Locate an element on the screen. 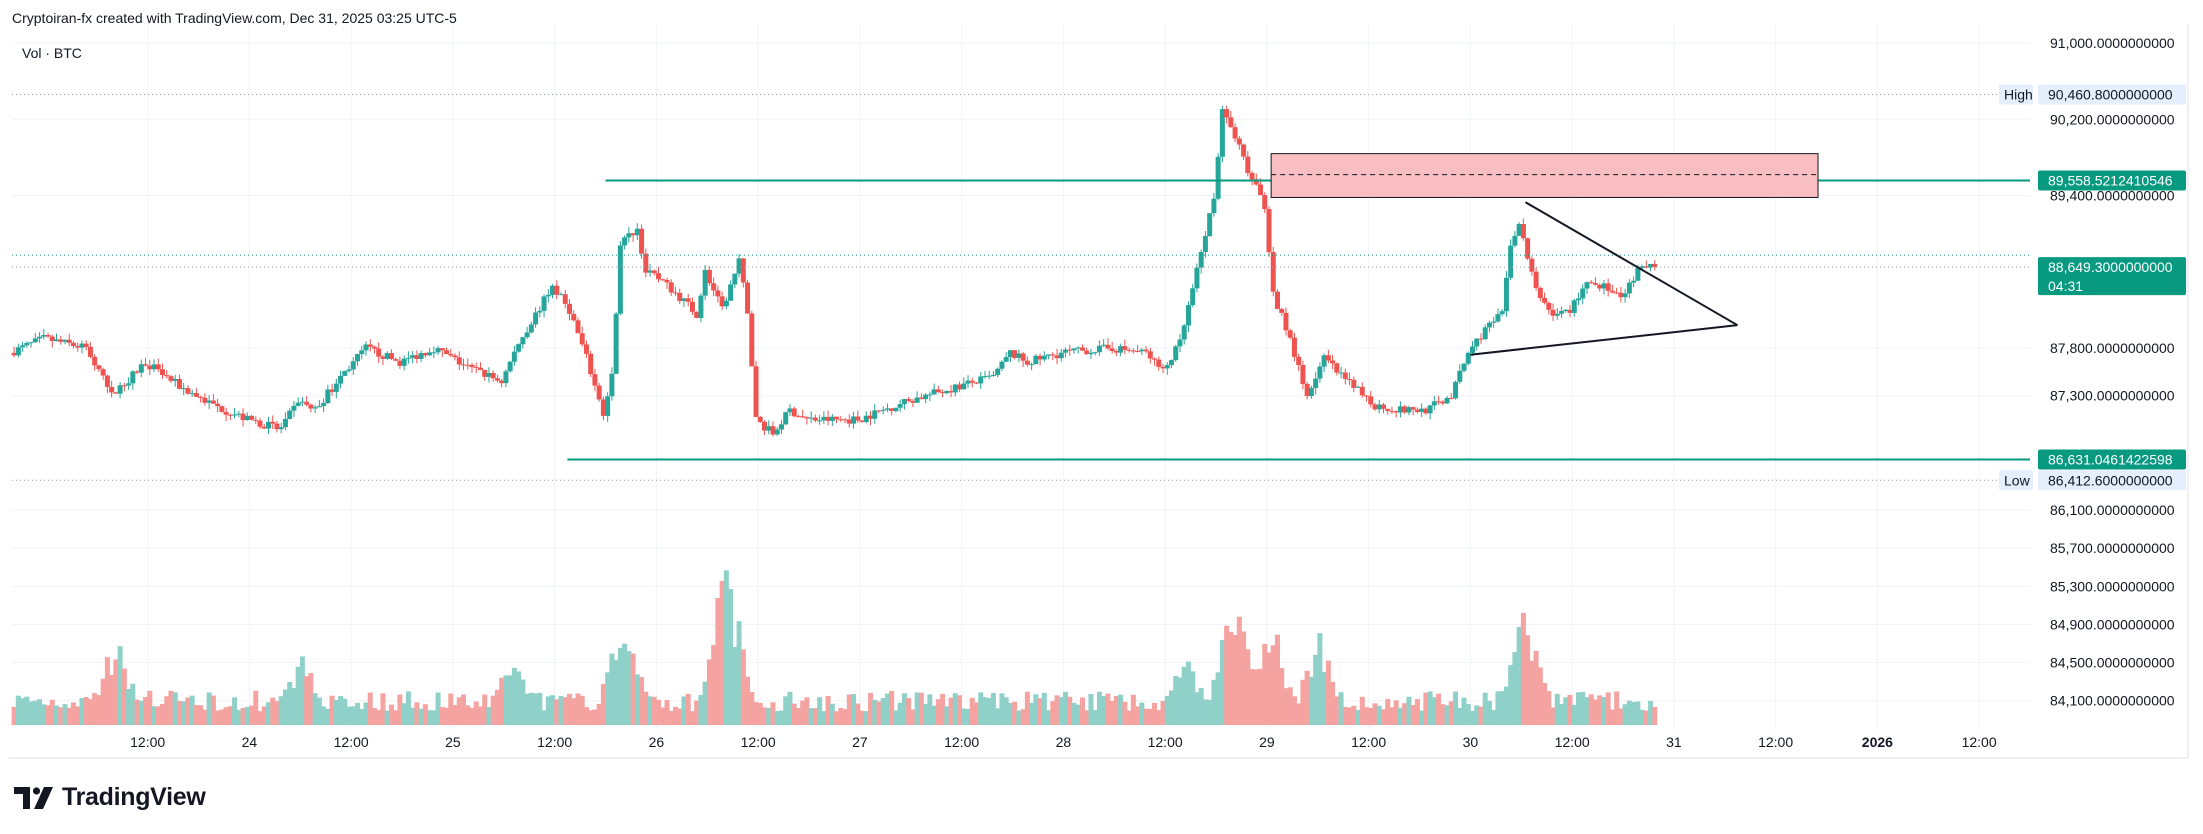 This screenshot has width=2203, height=834. supply-zone-box is located at coordinates (1544, 175).